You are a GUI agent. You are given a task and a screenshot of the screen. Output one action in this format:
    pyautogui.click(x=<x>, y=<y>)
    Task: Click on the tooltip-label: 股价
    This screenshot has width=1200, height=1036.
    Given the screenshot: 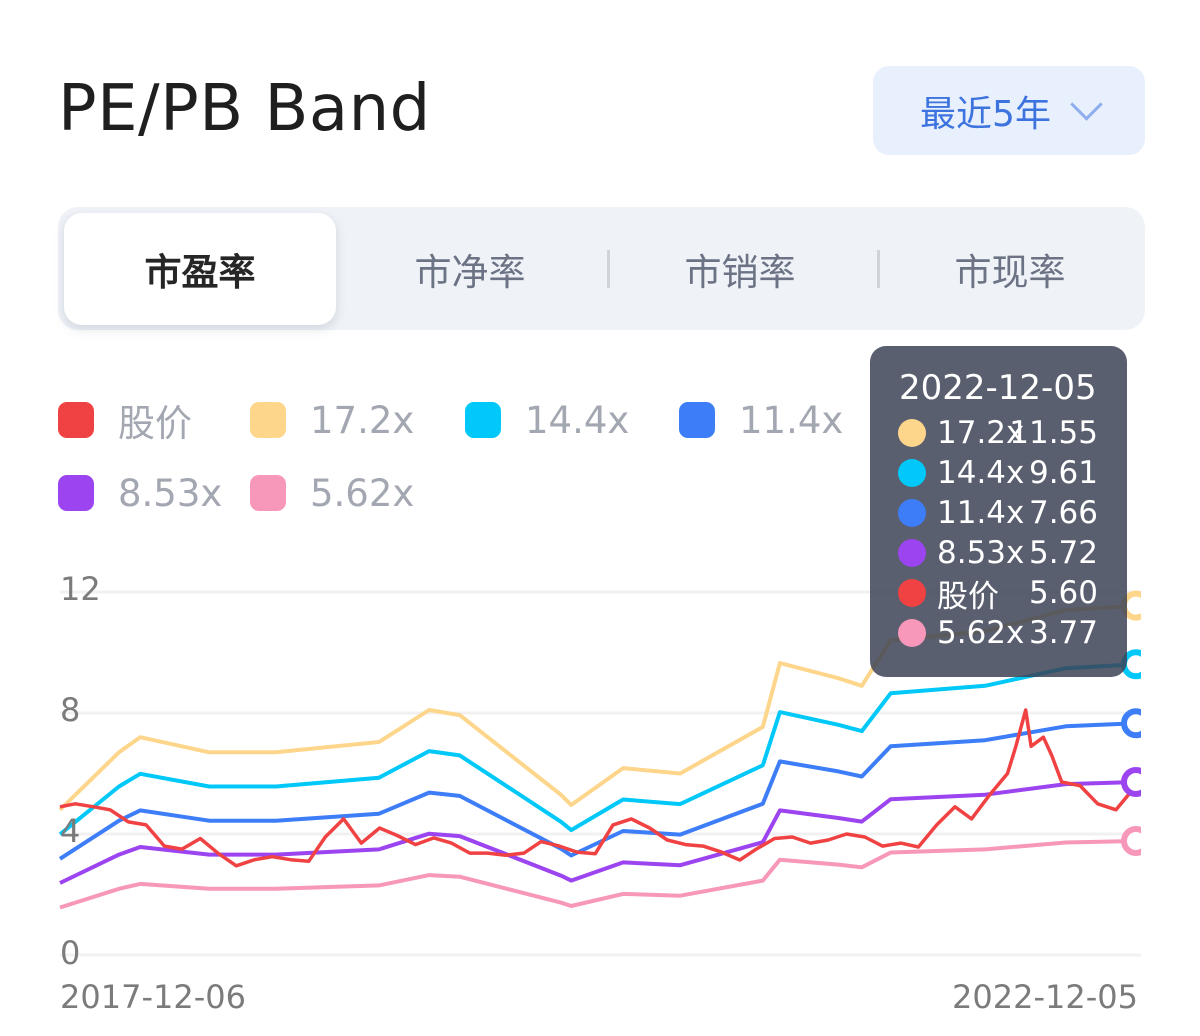 What is the action you would take?
    pyautogui.click(x=968, y=596)
    